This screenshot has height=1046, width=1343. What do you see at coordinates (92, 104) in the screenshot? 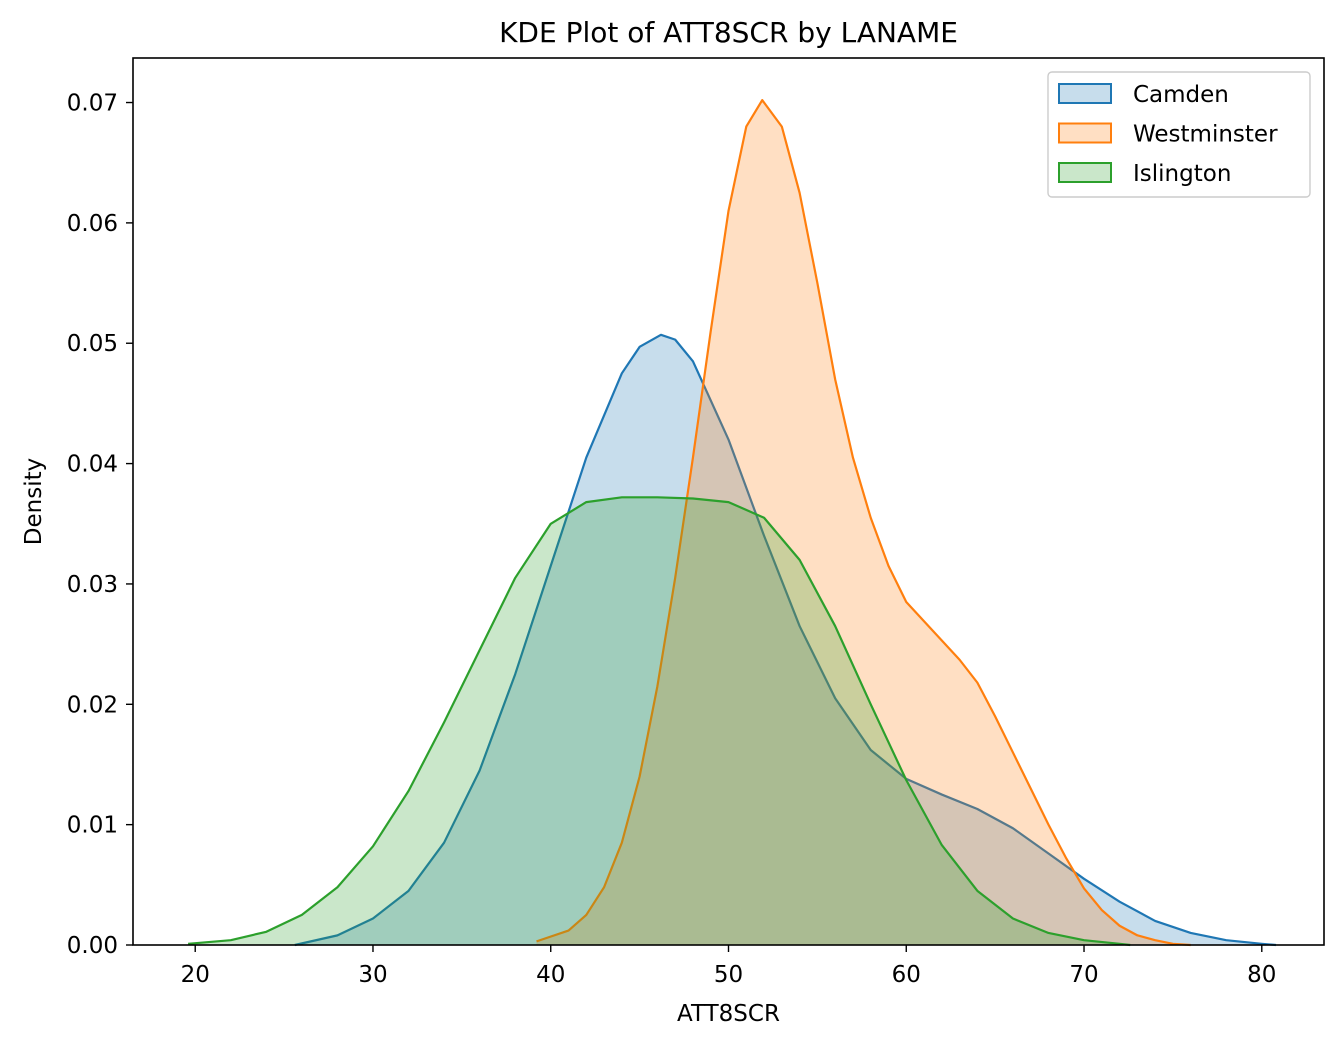
I see `y-tick-label: 0.07` at bounding box center [92, 104].